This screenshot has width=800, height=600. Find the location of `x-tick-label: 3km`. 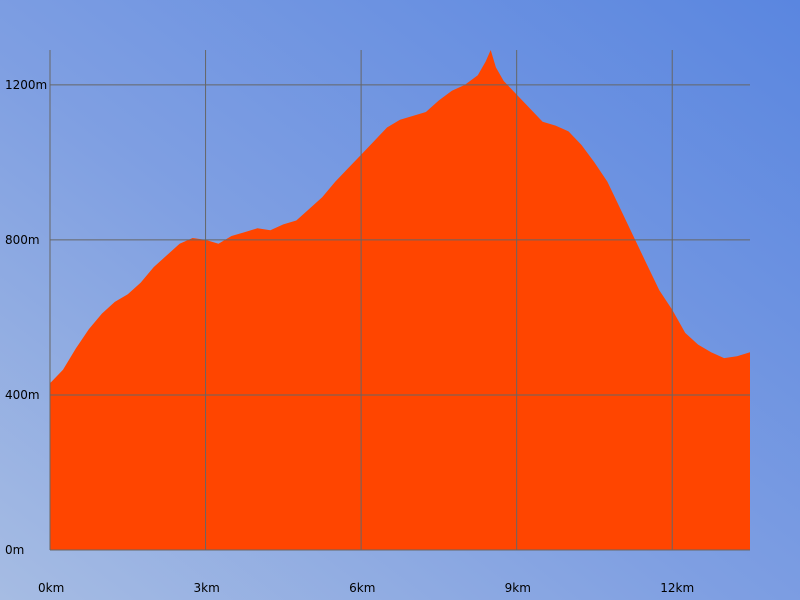

x-tick-label: 3km is located at coordinates (207, 588).